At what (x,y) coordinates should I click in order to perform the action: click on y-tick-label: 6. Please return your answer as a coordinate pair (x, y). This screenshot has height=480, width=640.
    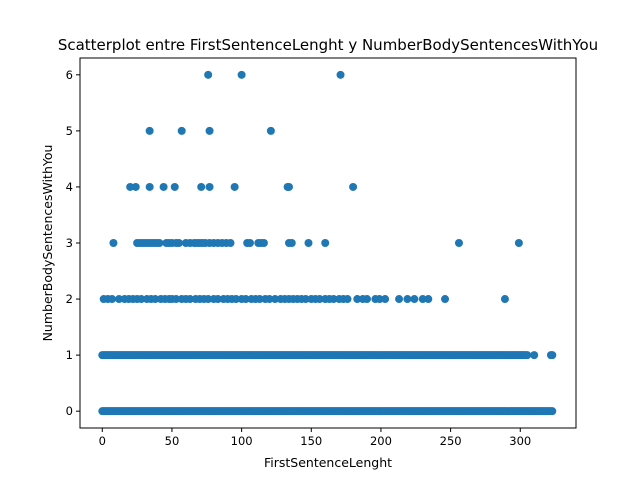
    Looking at the image, I should click on (69, 75).